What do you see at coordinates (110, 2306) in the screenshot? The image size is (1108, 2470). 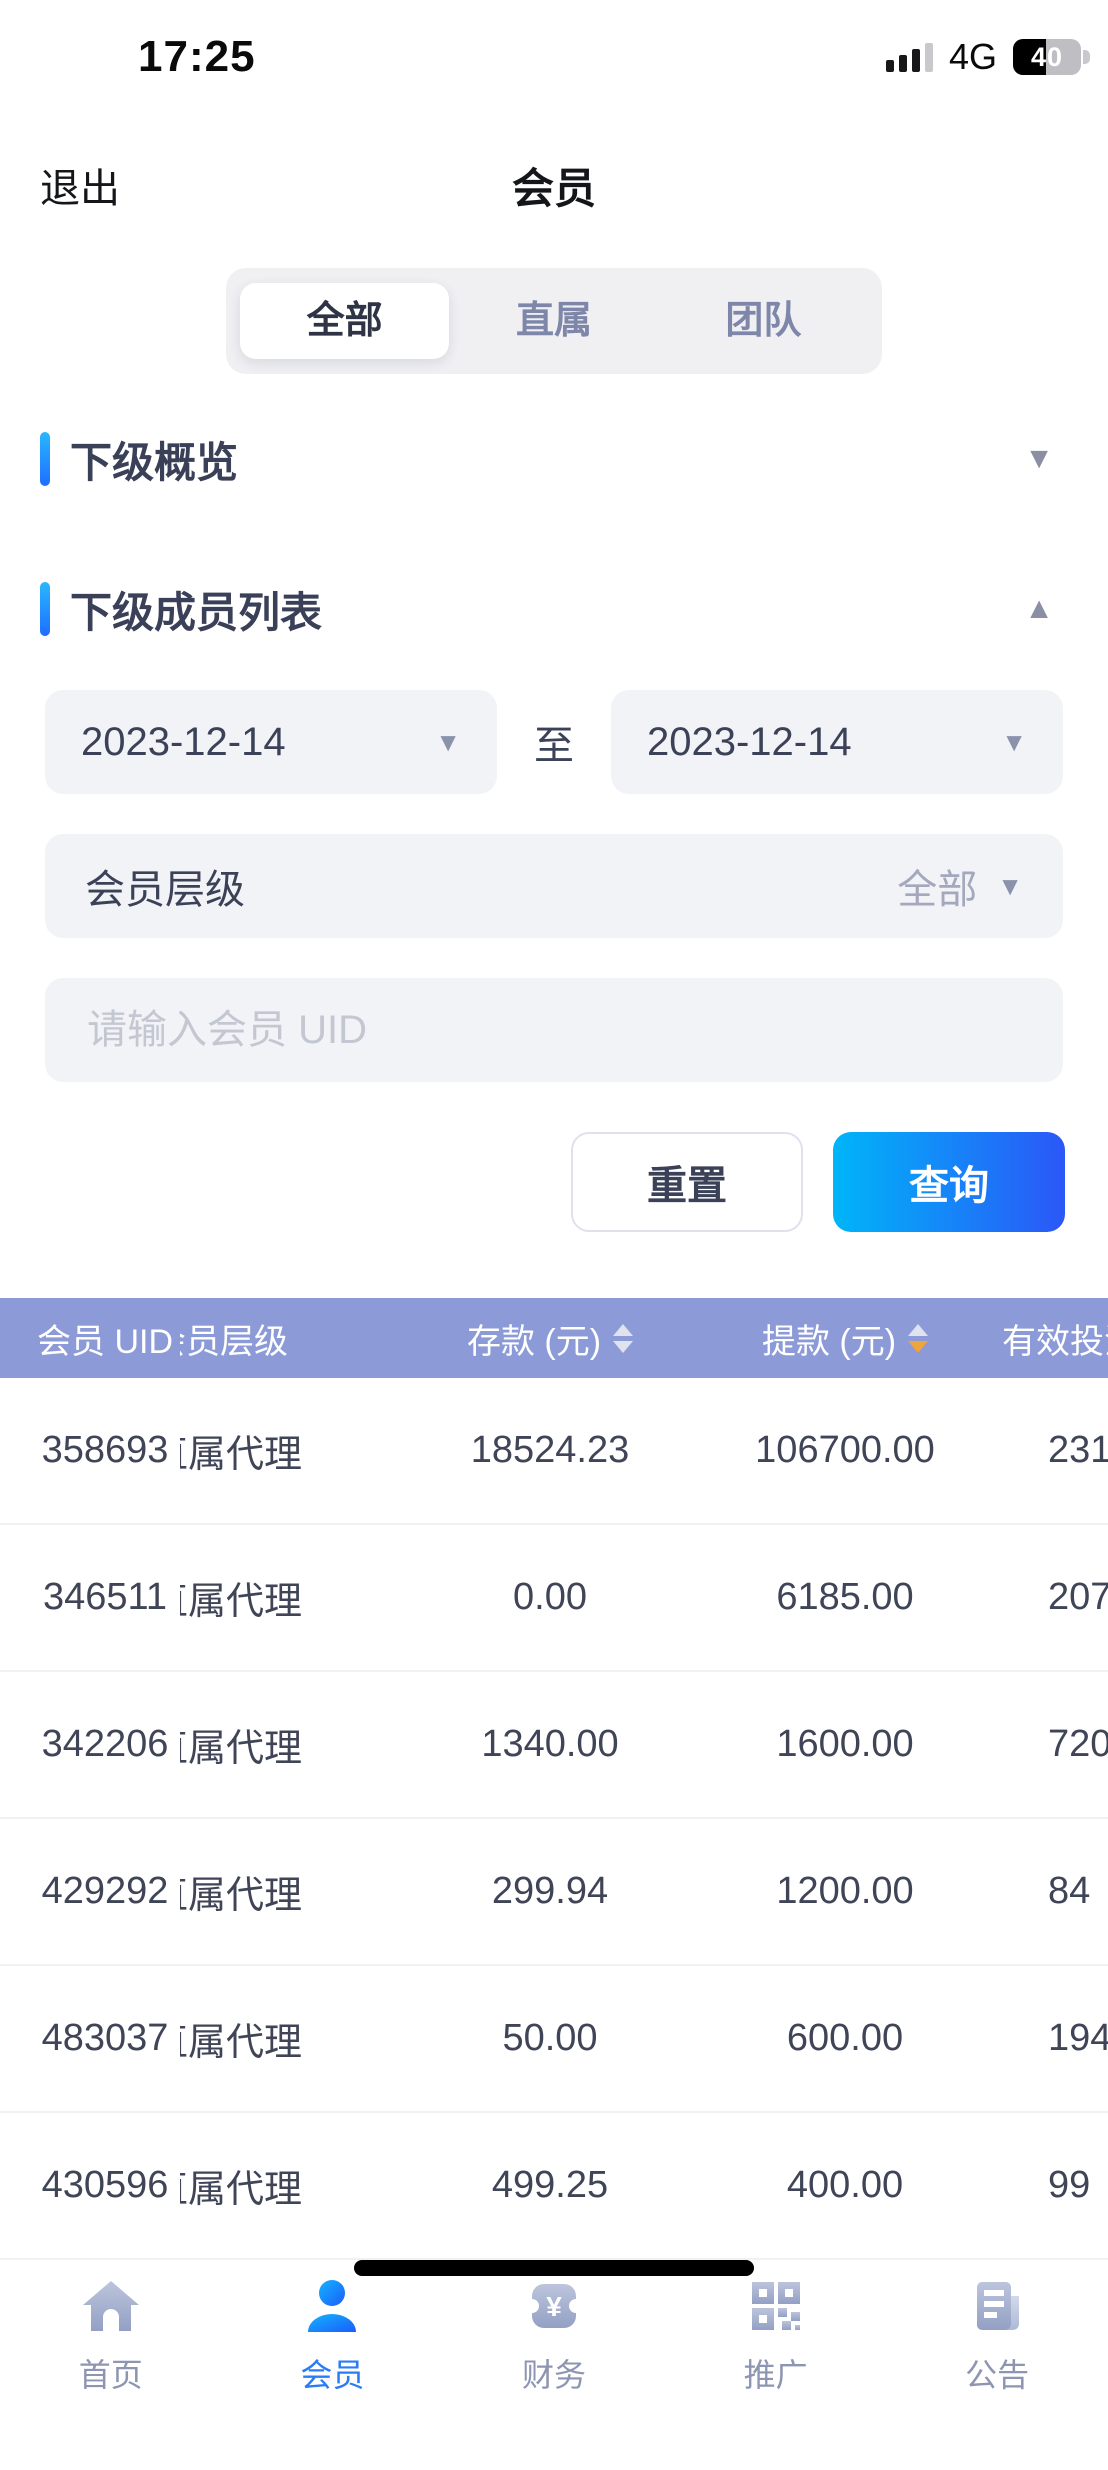 I see `home-icon` at bounding box center [110, 2306].